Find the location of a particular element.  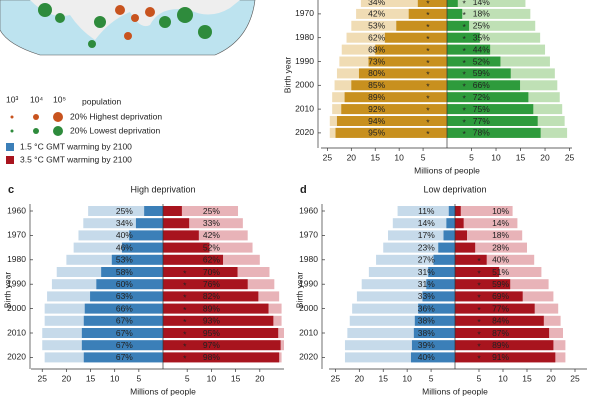

share-label: 18% is located at coordinates (500, 235).